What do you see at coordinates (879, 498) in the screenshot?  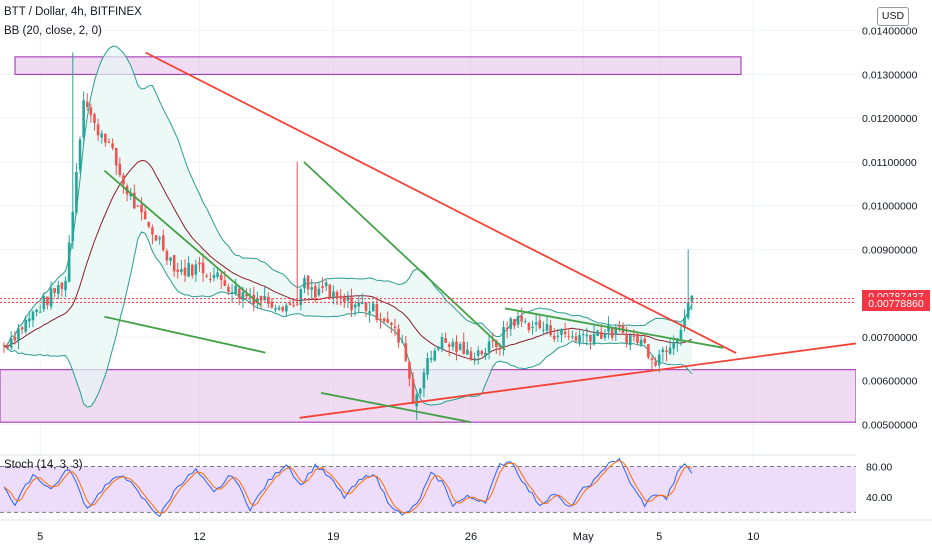 I see `stoch-tick-label: 40.00` at bounding box center [879, 498].